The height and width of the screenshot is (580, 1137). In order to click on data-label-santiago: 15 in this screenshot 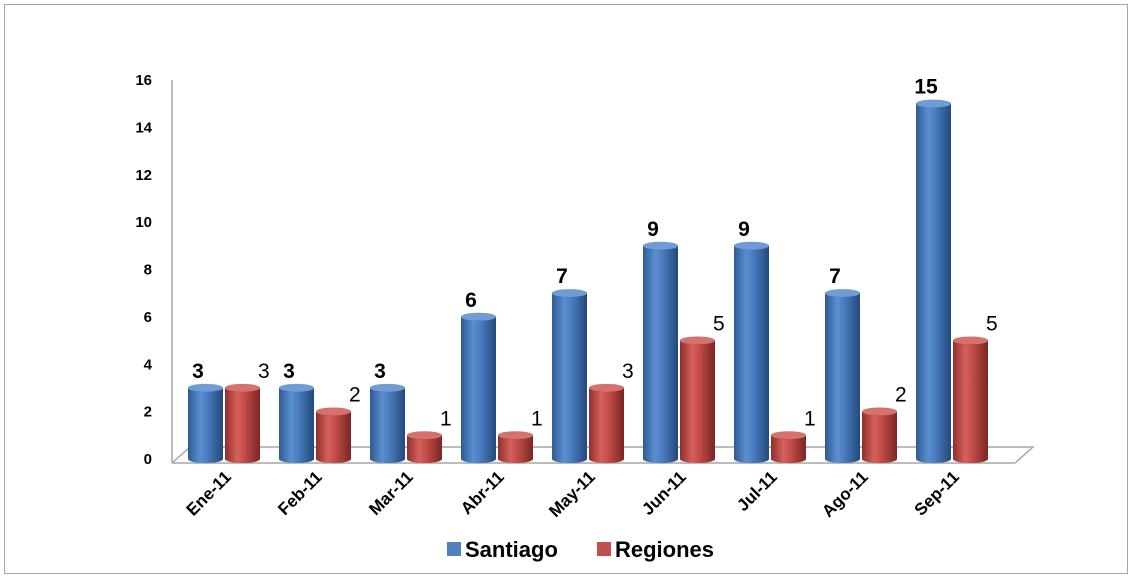, I will do `click(926, 87)`.